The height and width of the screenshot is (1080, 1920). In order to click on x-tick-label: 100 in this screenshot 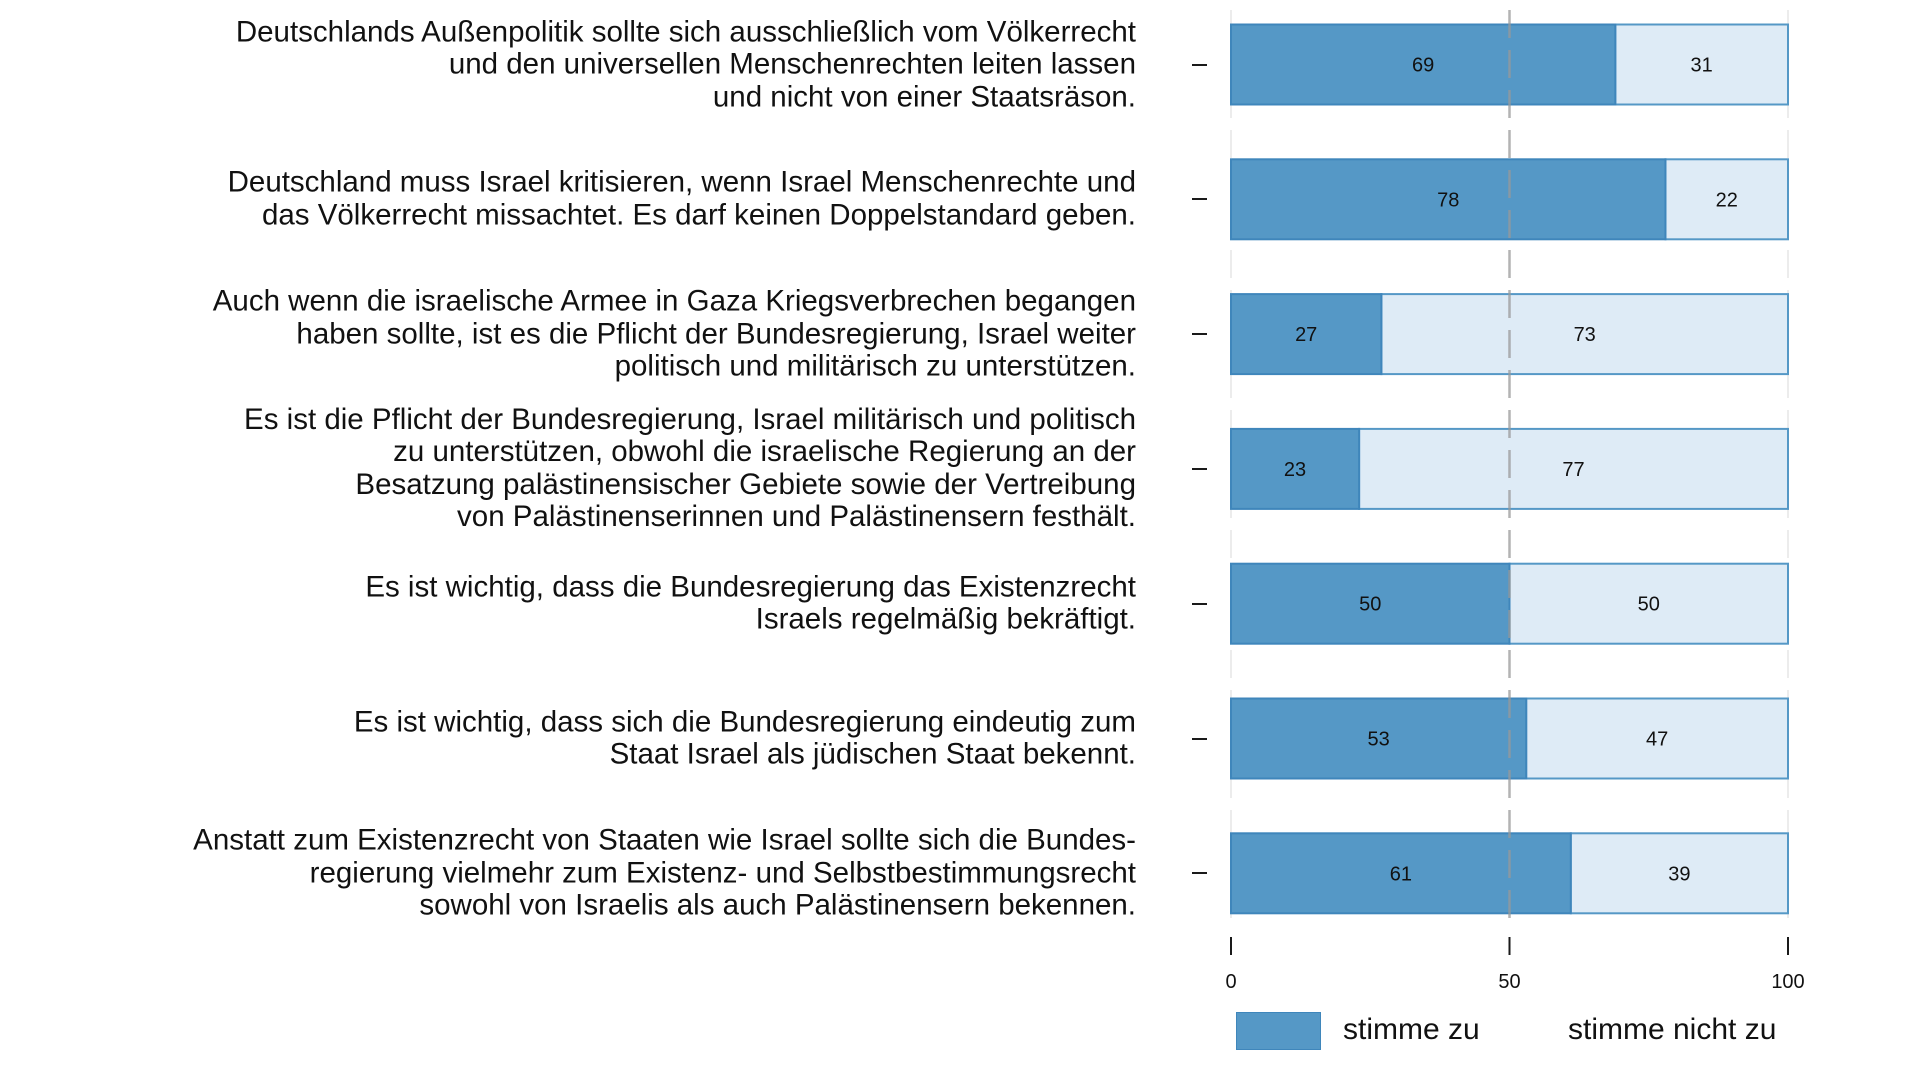, I will do `click(1787, 982)`.